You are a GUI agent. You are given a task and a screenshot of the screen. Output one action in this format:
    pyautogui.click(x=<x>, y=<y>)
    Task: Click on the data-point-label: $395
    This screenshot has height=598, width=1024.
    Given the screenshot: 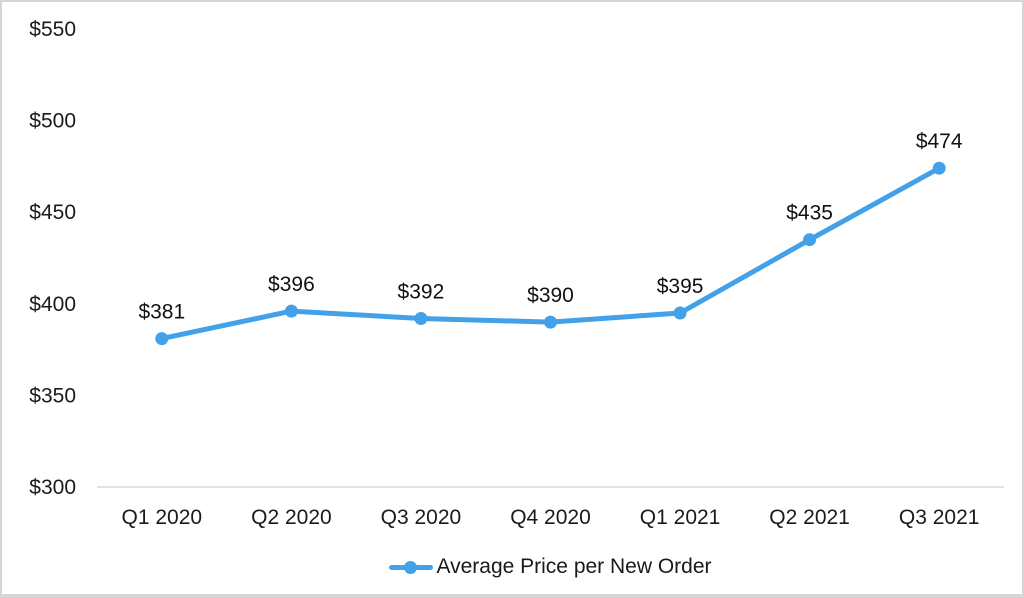 What is the action you would take?
    pyautogui.click(x=680, y=286)
    